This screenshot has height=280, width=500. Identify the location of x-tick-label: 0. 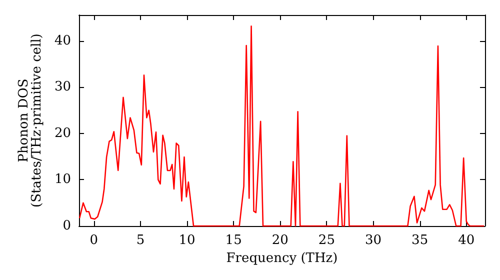
(94, 240).